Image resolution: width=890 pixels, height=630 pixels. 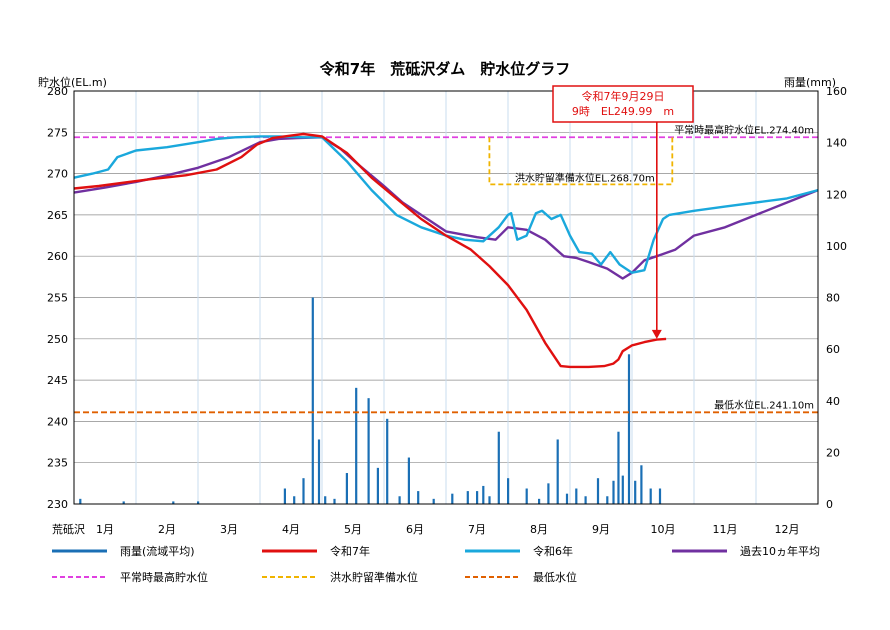 What do you see at coordinates (663, 529) in the screenshot?
I see `x-tick-label: 10月` at bounding box center [663, 529].